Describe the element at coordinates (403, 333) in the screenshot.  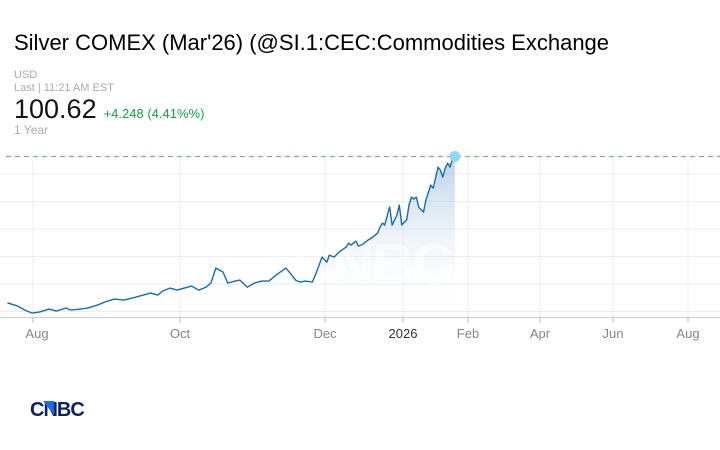
I see `x-axis-label: 2026` at that location.